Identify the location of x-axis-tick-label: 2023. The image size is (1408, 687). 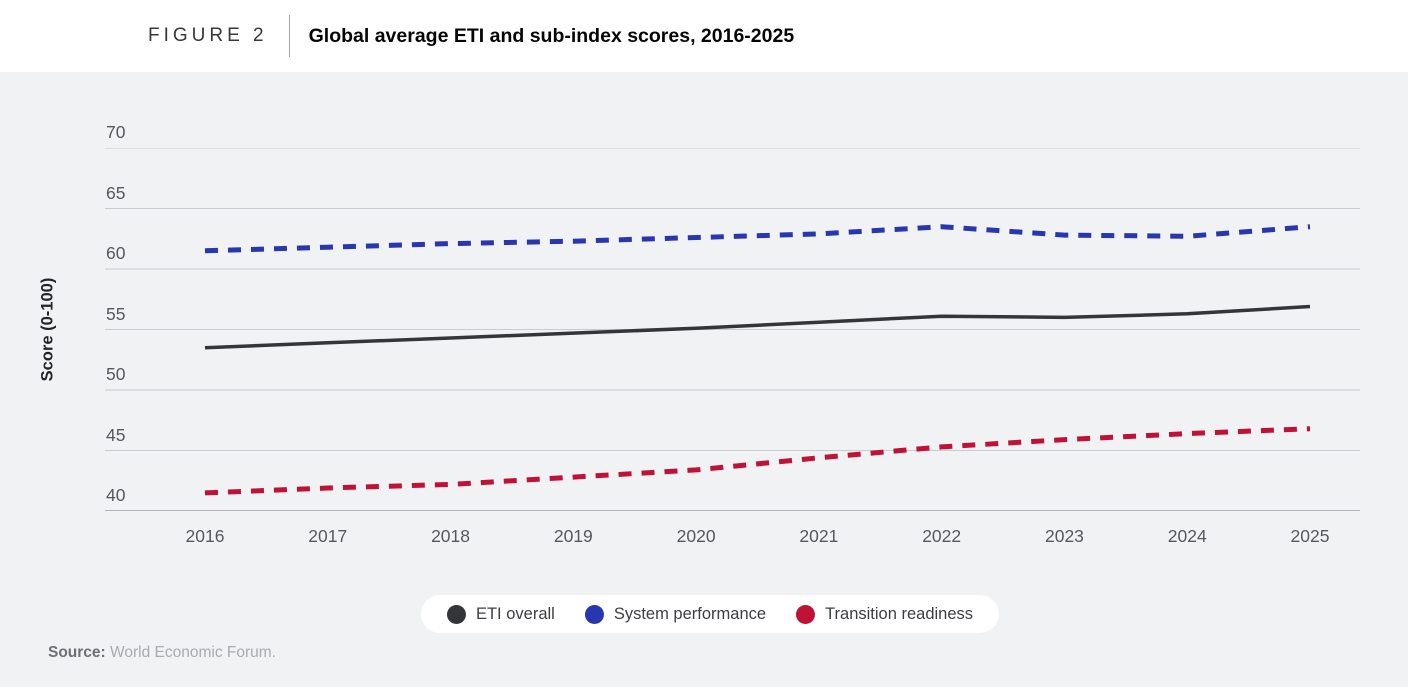
(1064, 536).